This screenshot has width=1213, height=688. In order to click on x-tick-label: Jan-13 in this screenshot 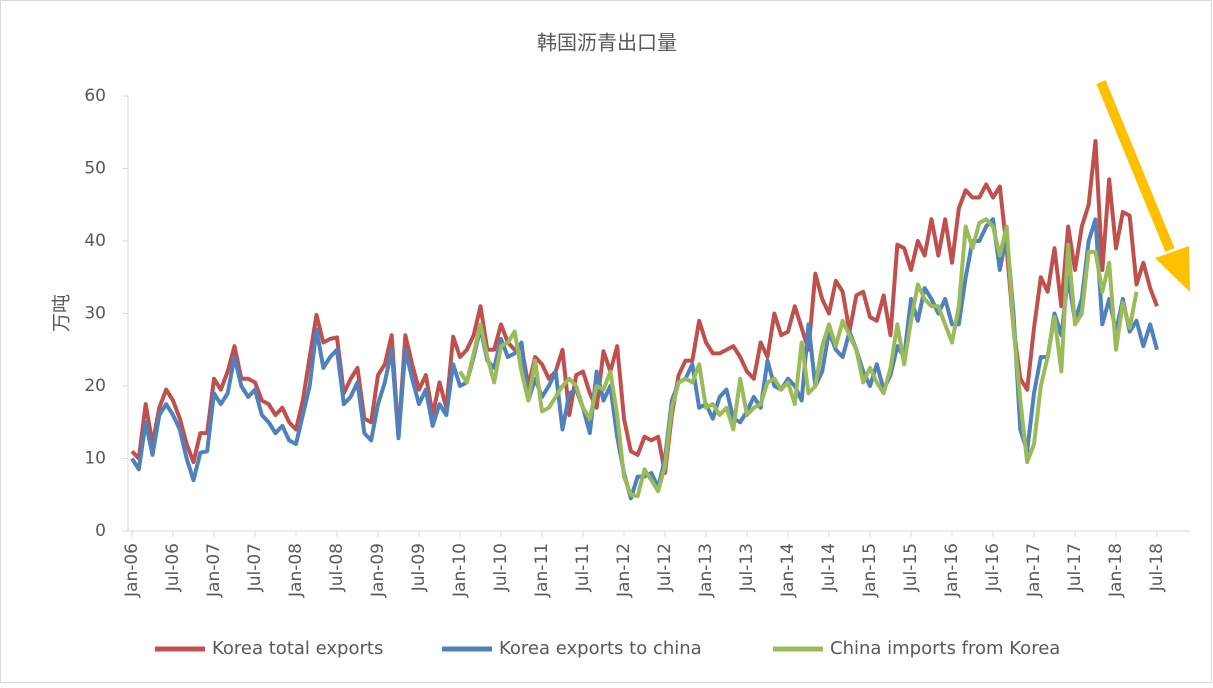, I will do `click(706, 570)`.